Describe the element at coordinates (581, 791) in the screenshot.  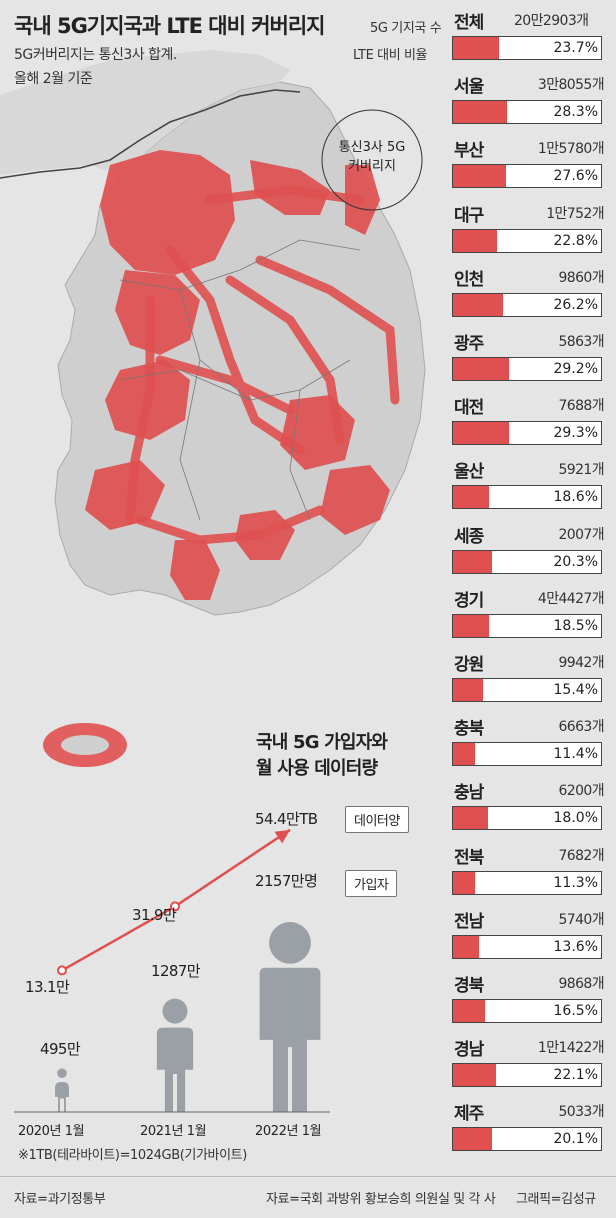
I see `region-count: 6200개` at that location.